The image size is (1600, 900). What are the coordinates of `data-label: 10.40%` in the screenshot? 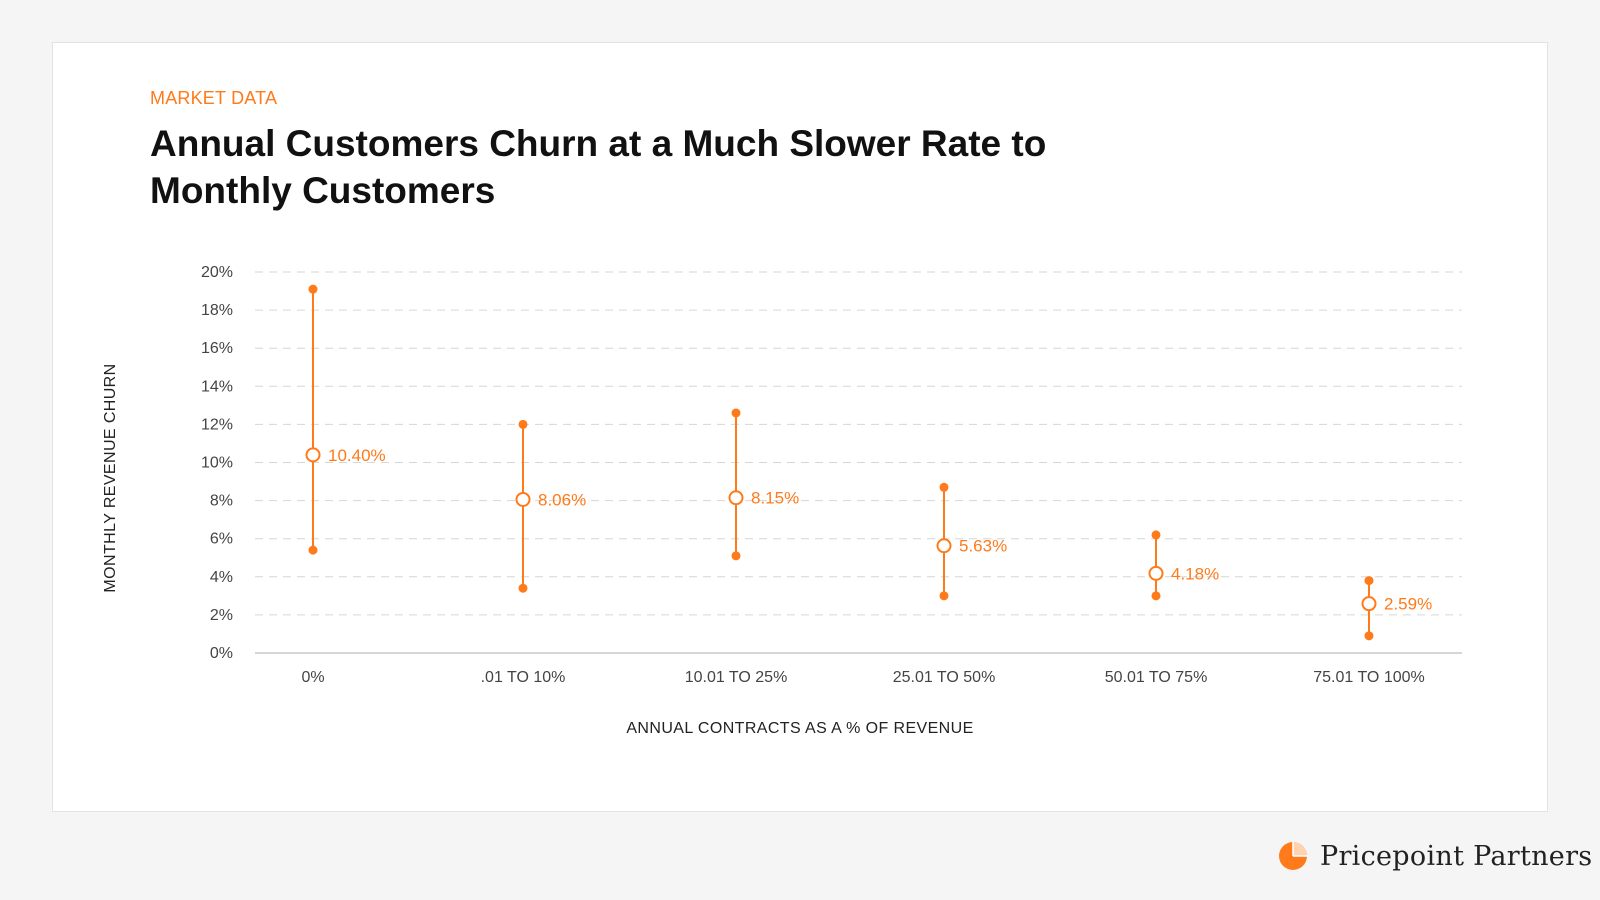 It's located at (357, 455).